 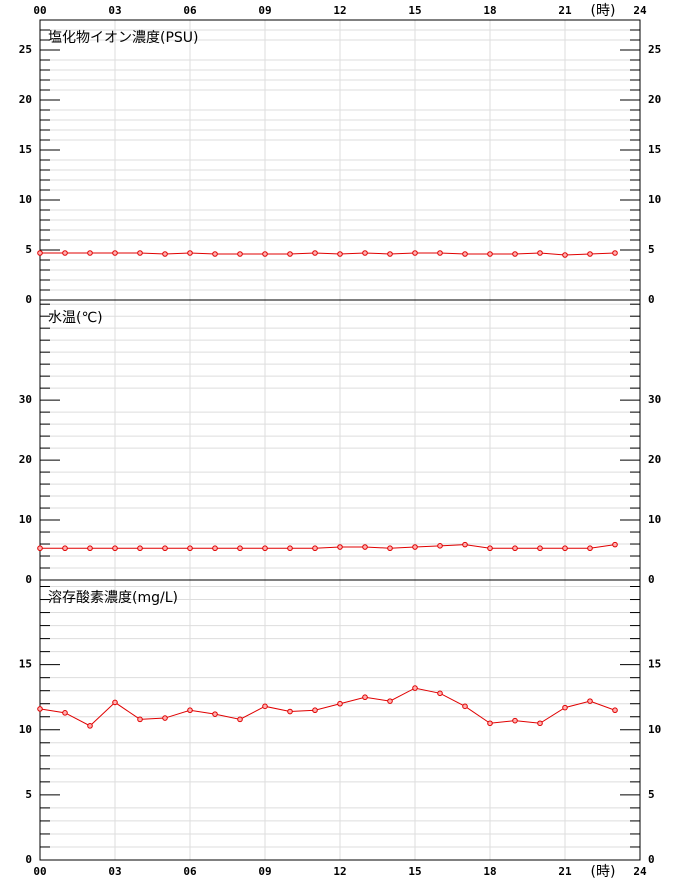 I want to click on y-tick-label-right: 25, so click(x=654, y=49).